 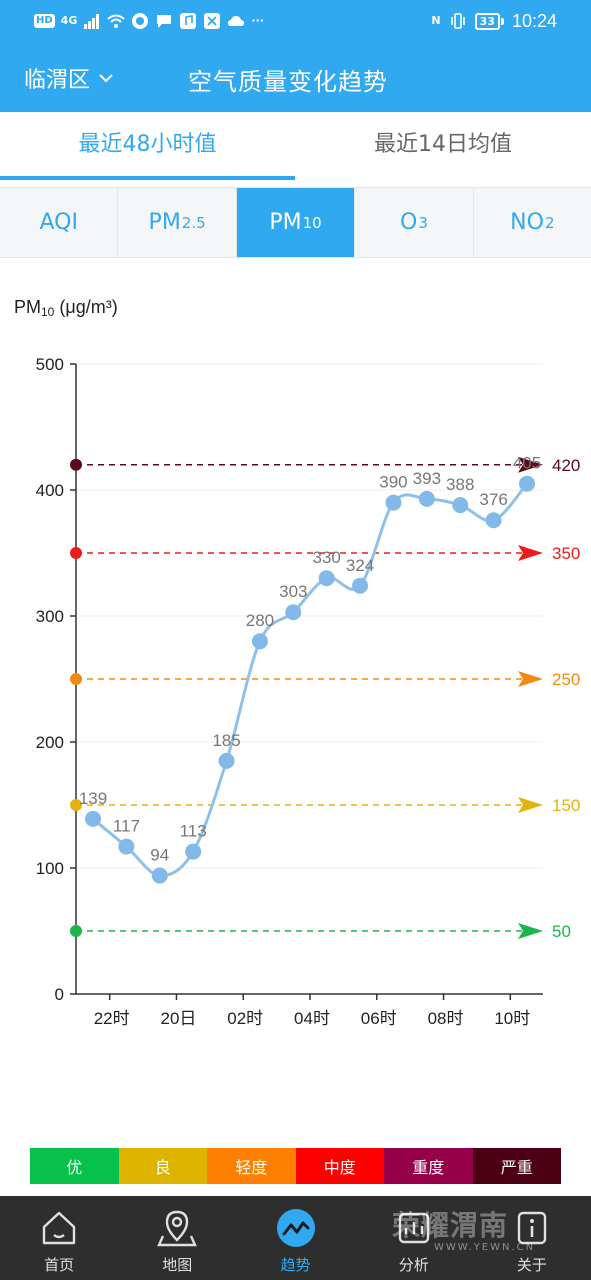 I want to click on legend-label: 轻度, so click(x=251, y=1167).